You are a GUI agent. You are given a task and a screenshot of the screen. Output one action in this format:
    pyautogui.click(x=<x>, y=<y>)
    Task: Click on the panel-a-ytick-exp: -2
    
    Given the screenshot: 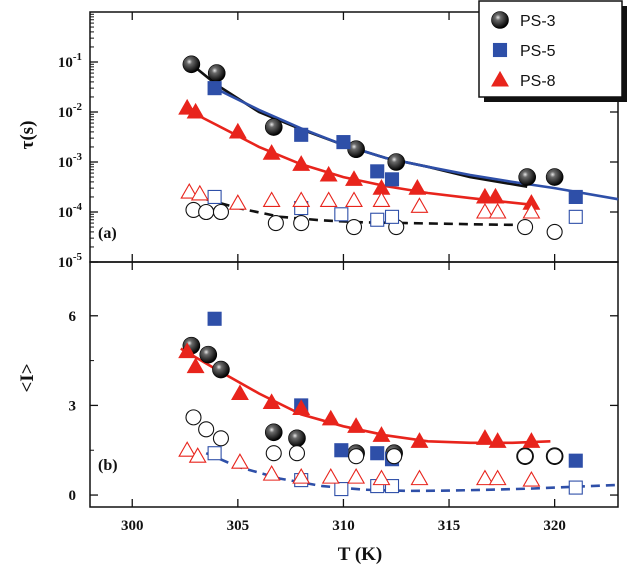 What is the action you would take?
    pyautogui.click(x=78, y=107)
    